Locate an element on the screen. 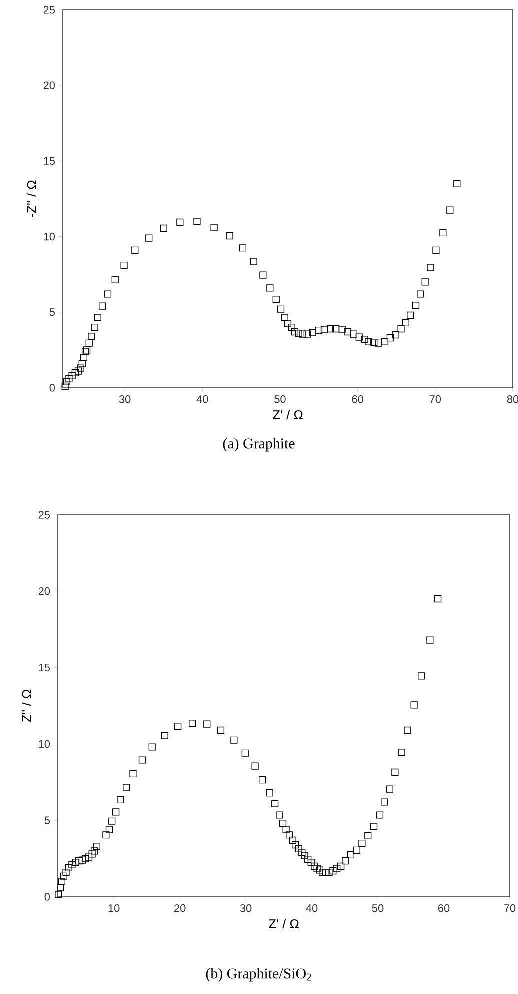  y-axis-title: Z'' / Ω is located at coordinates (27, 706).